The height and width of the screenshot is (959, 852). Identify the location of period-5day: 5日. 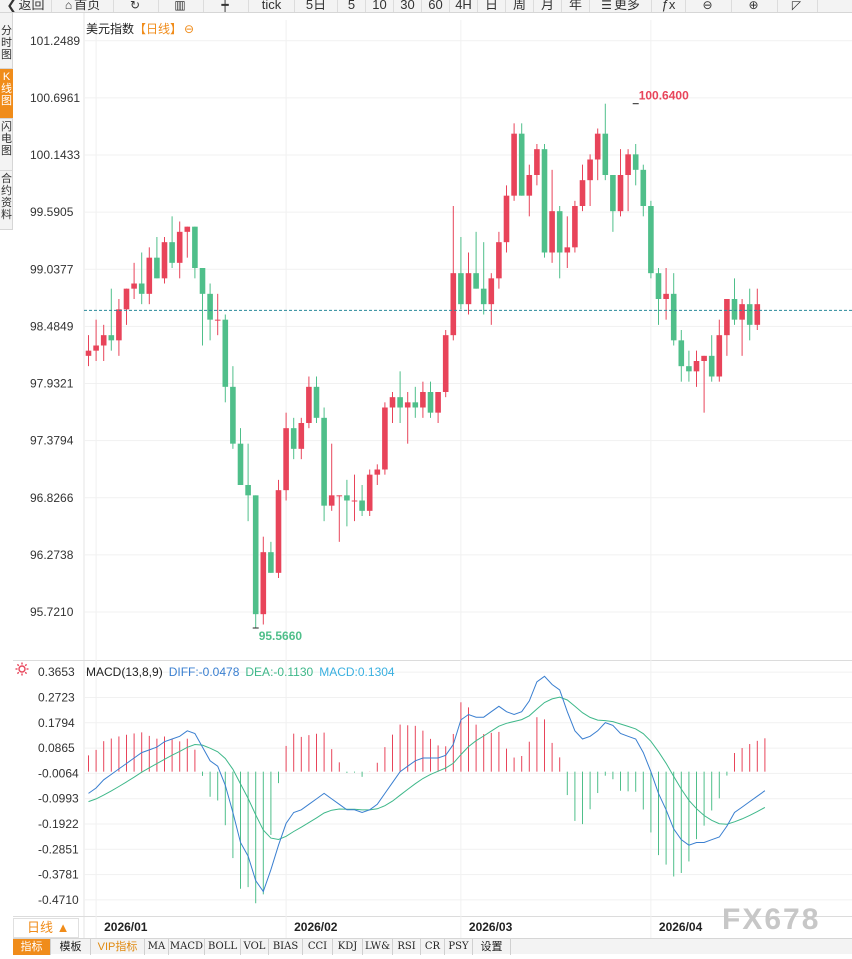
(316, 6).